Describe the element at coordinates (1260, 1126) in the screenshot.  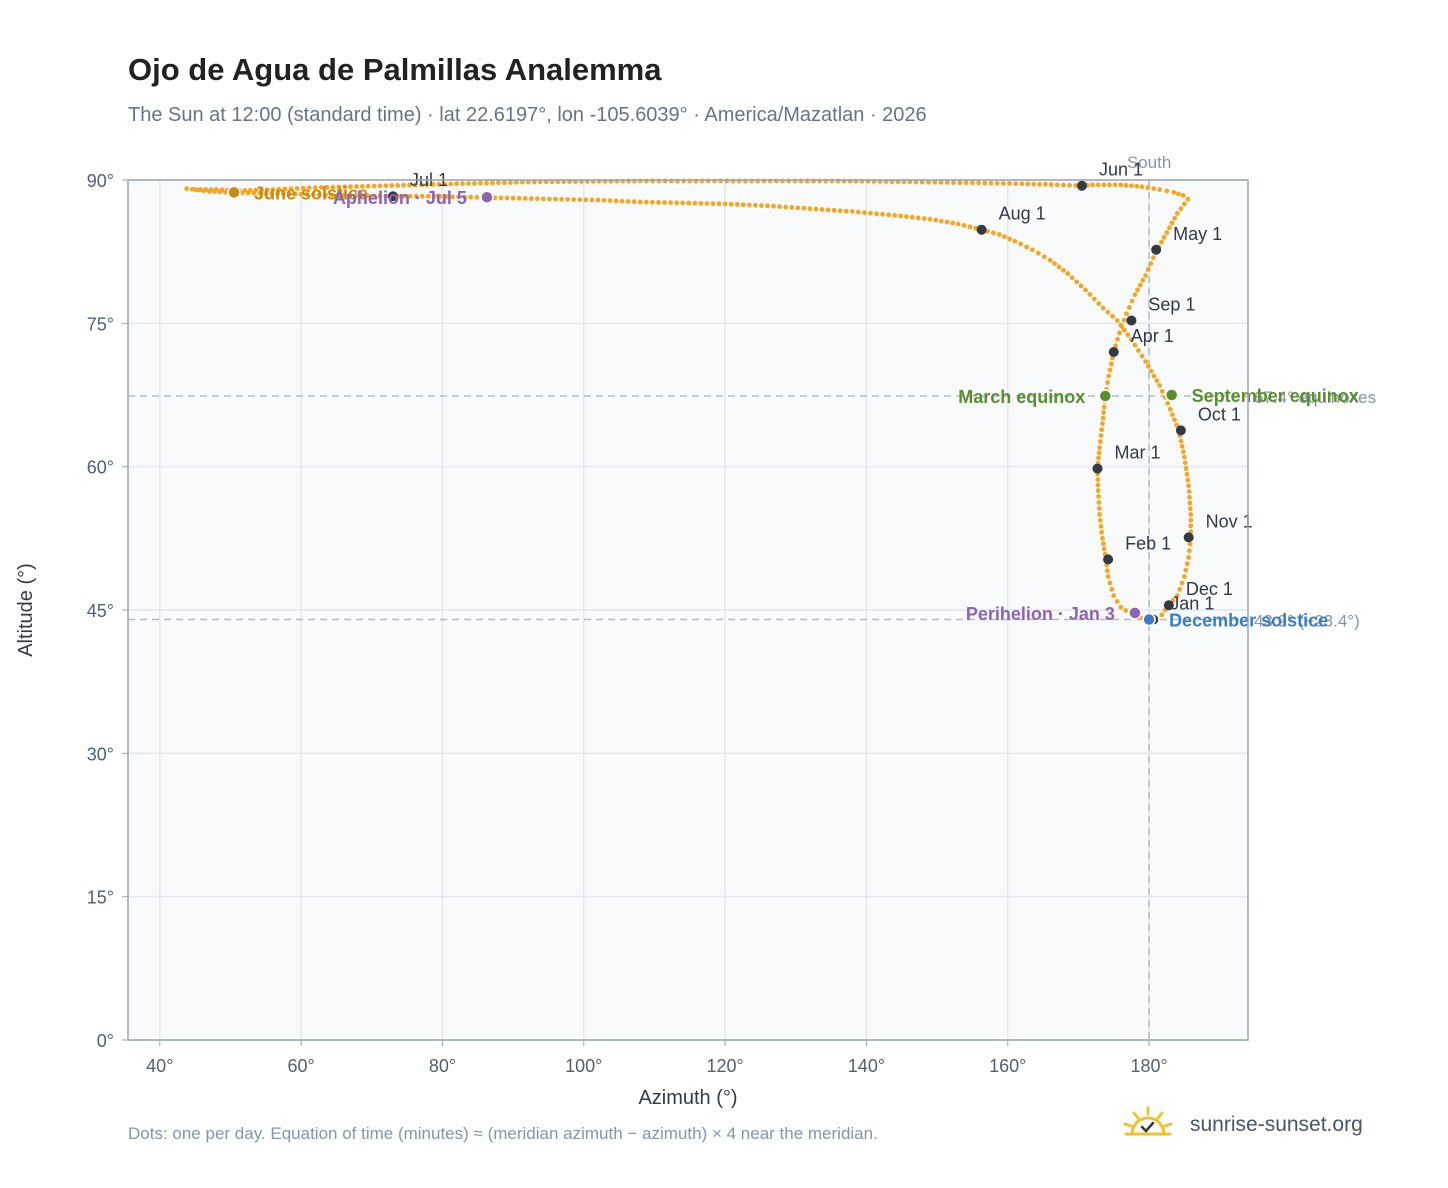
I see `brand: sunrise-sunset.org` at that location.